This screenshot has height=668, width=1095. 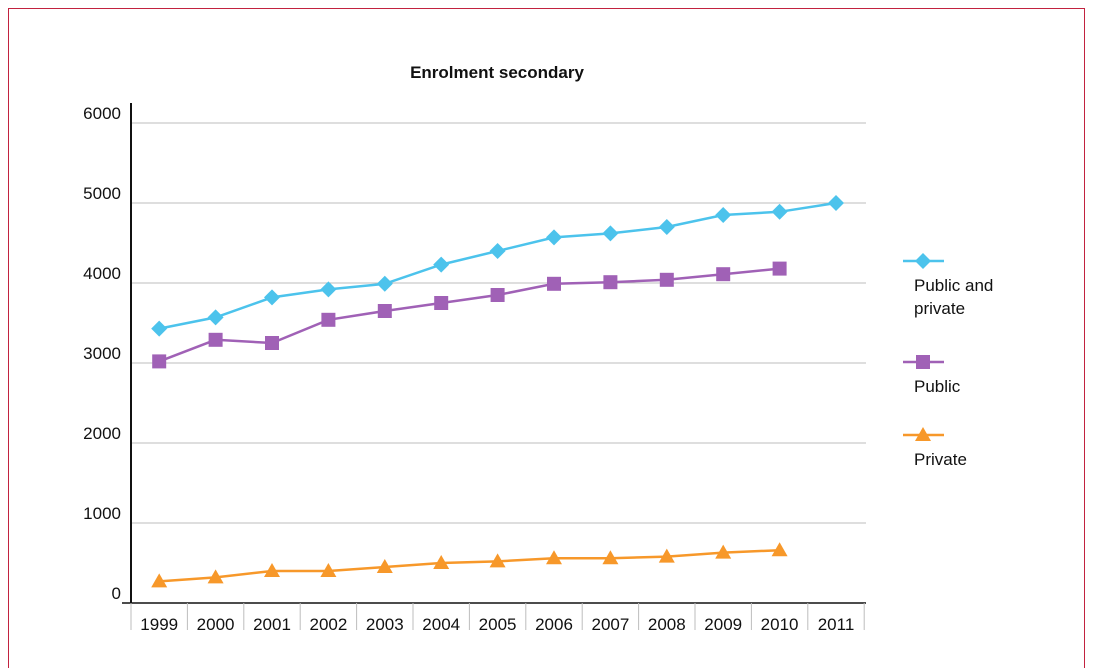 What do you see at coordinates (667, 624) in the screenshot?
I see `x-tick-label: 2008` at bounding box center [667, 624].